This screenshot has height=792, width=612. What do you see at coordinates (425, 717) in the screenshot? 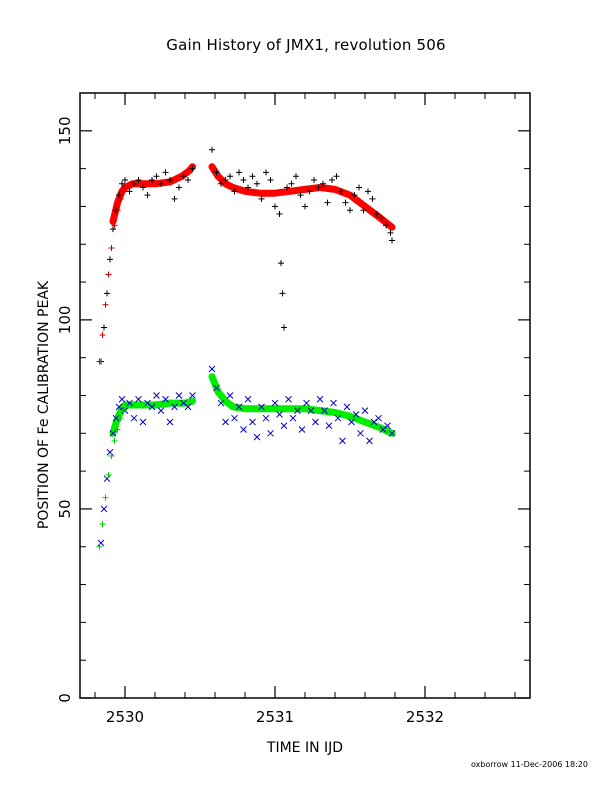
I see `x-tick-label: 2532` at bounding box center [425, 717].